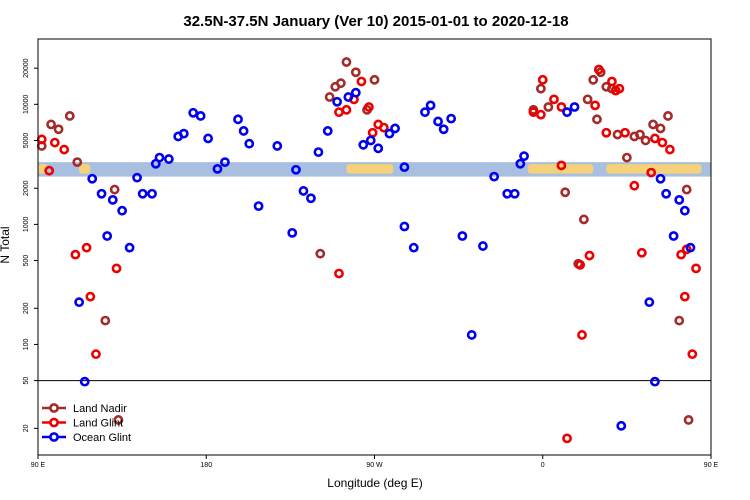 This screenshot has width=750, height=500. I want to click on legend: Land Nadir Land Glint Ocean Glint, so click(86, 423).